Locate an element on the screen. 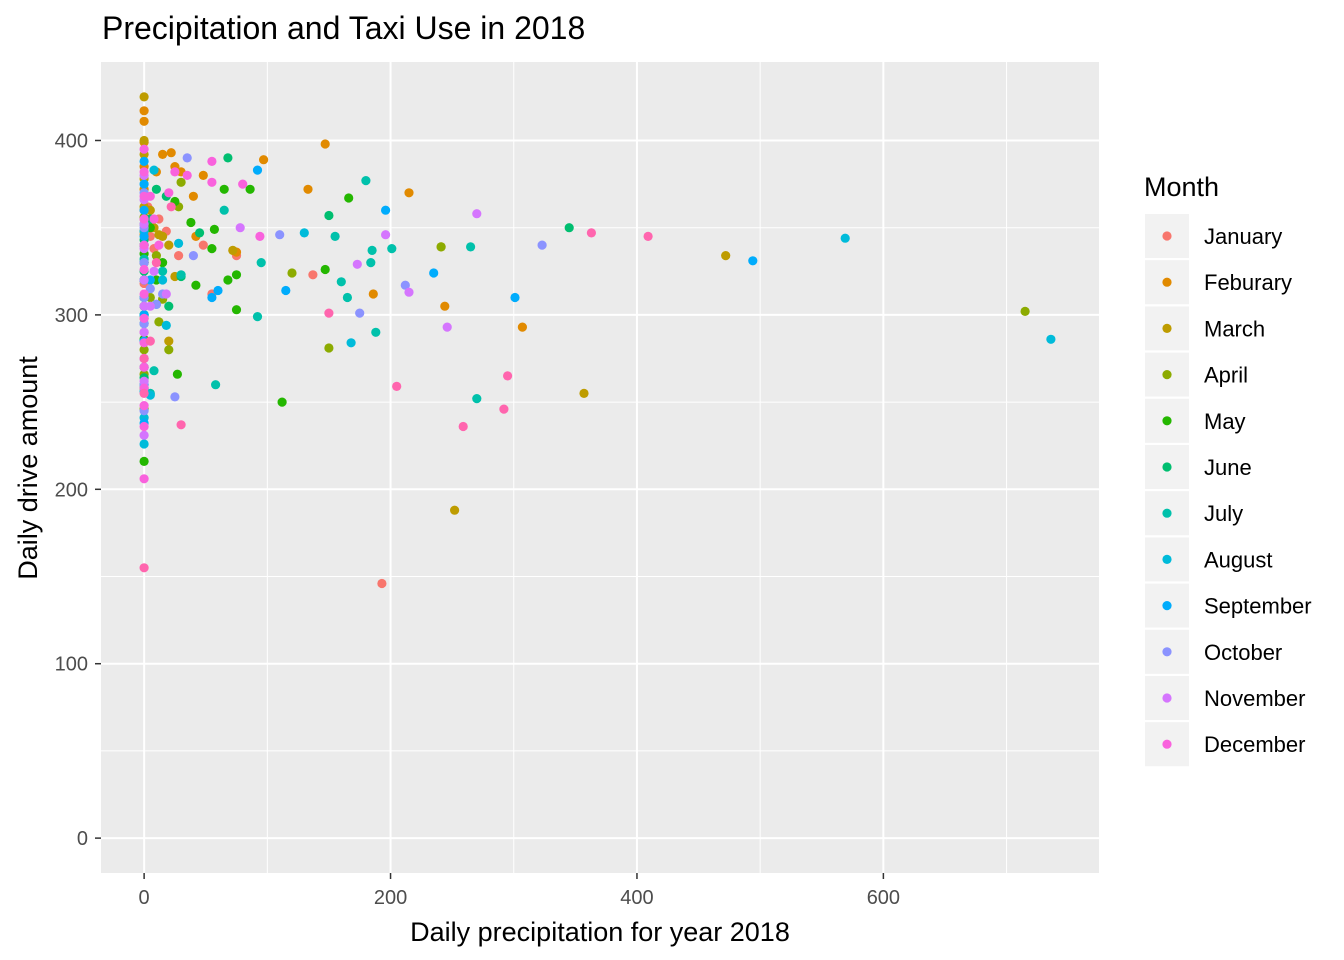  x-tick-label: 0 is located at coordinates (144, 898).